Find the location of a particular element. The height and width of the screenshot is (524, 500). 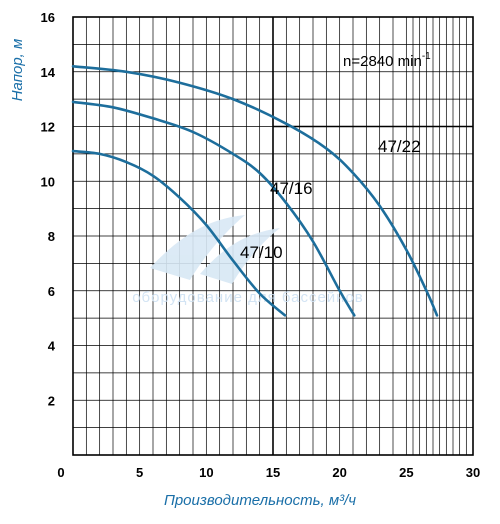

speed-label: n=2840 min-1 is located at coordinates (387, 60).